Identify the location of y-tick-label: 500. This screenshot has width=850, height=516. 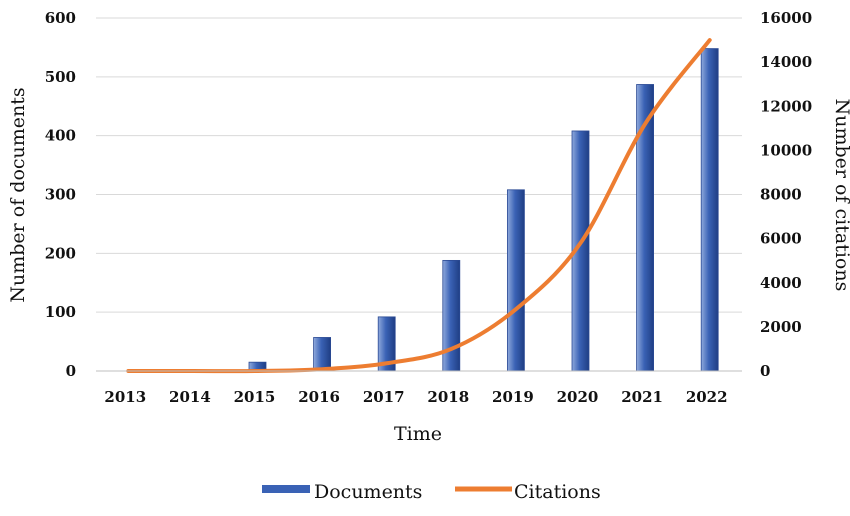
(60, 77).